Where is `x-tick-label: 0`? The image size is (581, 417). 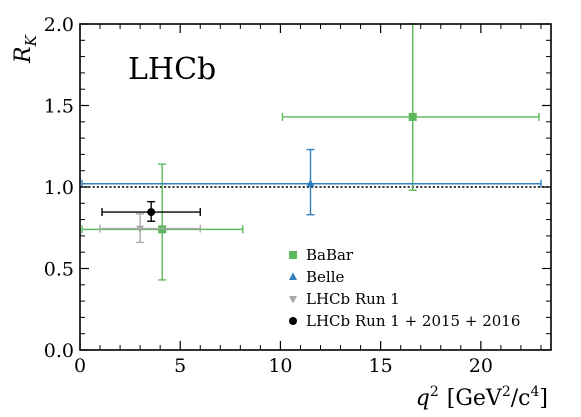 x-tick-label: 0 is located at coordinates (80, 366).